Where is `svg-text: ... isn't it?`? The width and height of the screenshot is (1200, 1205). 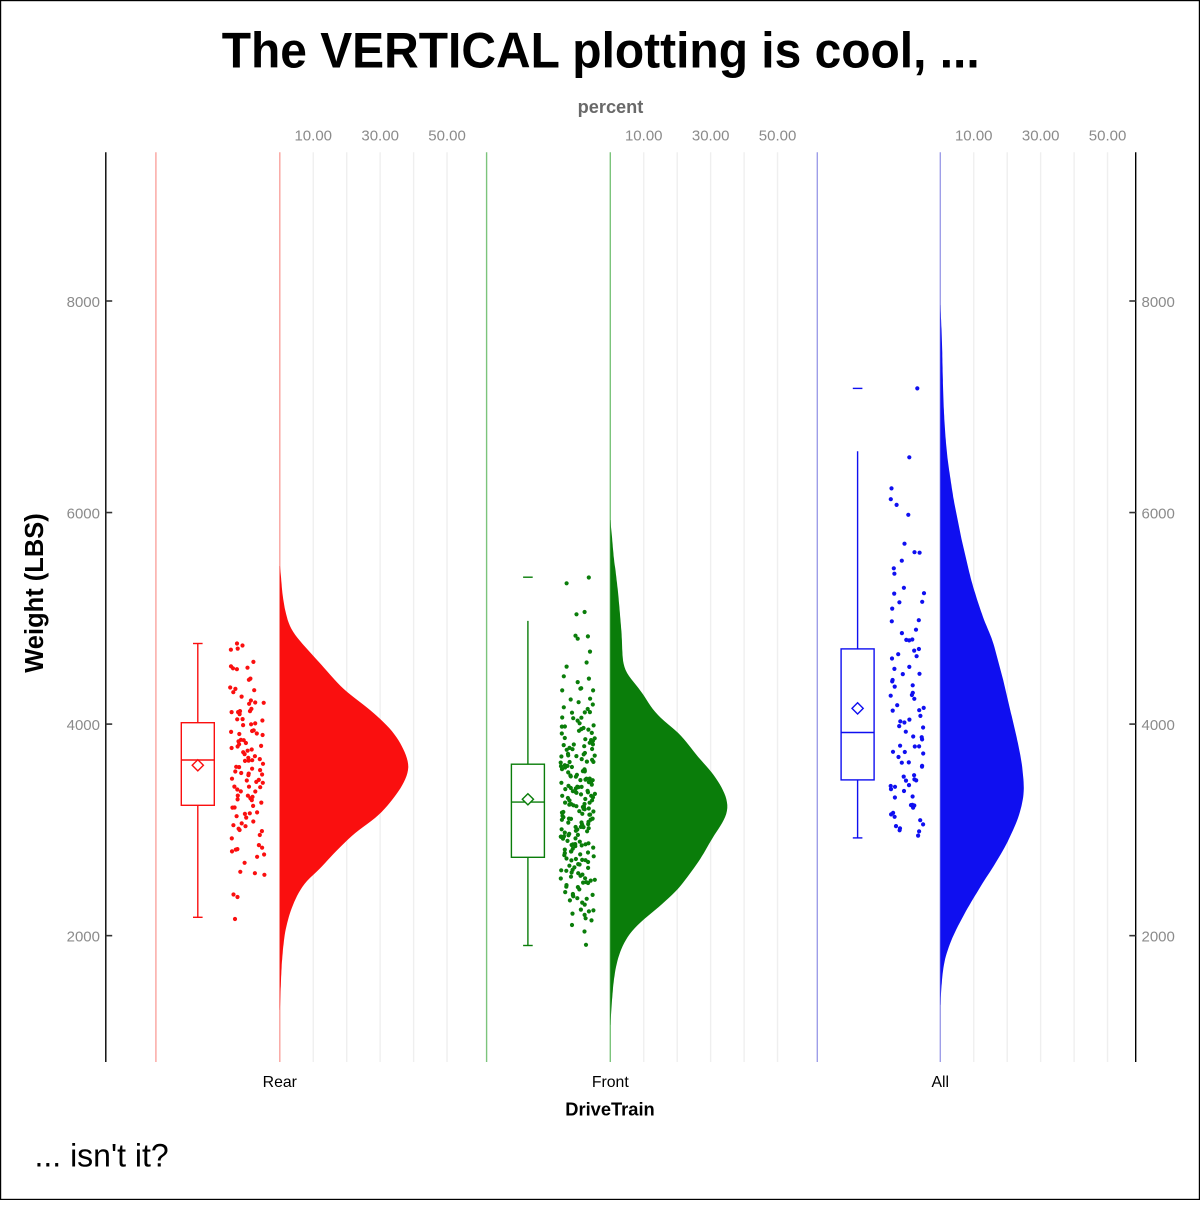
svg-text: ... isn't it? is located at coordinates (102, 1155).